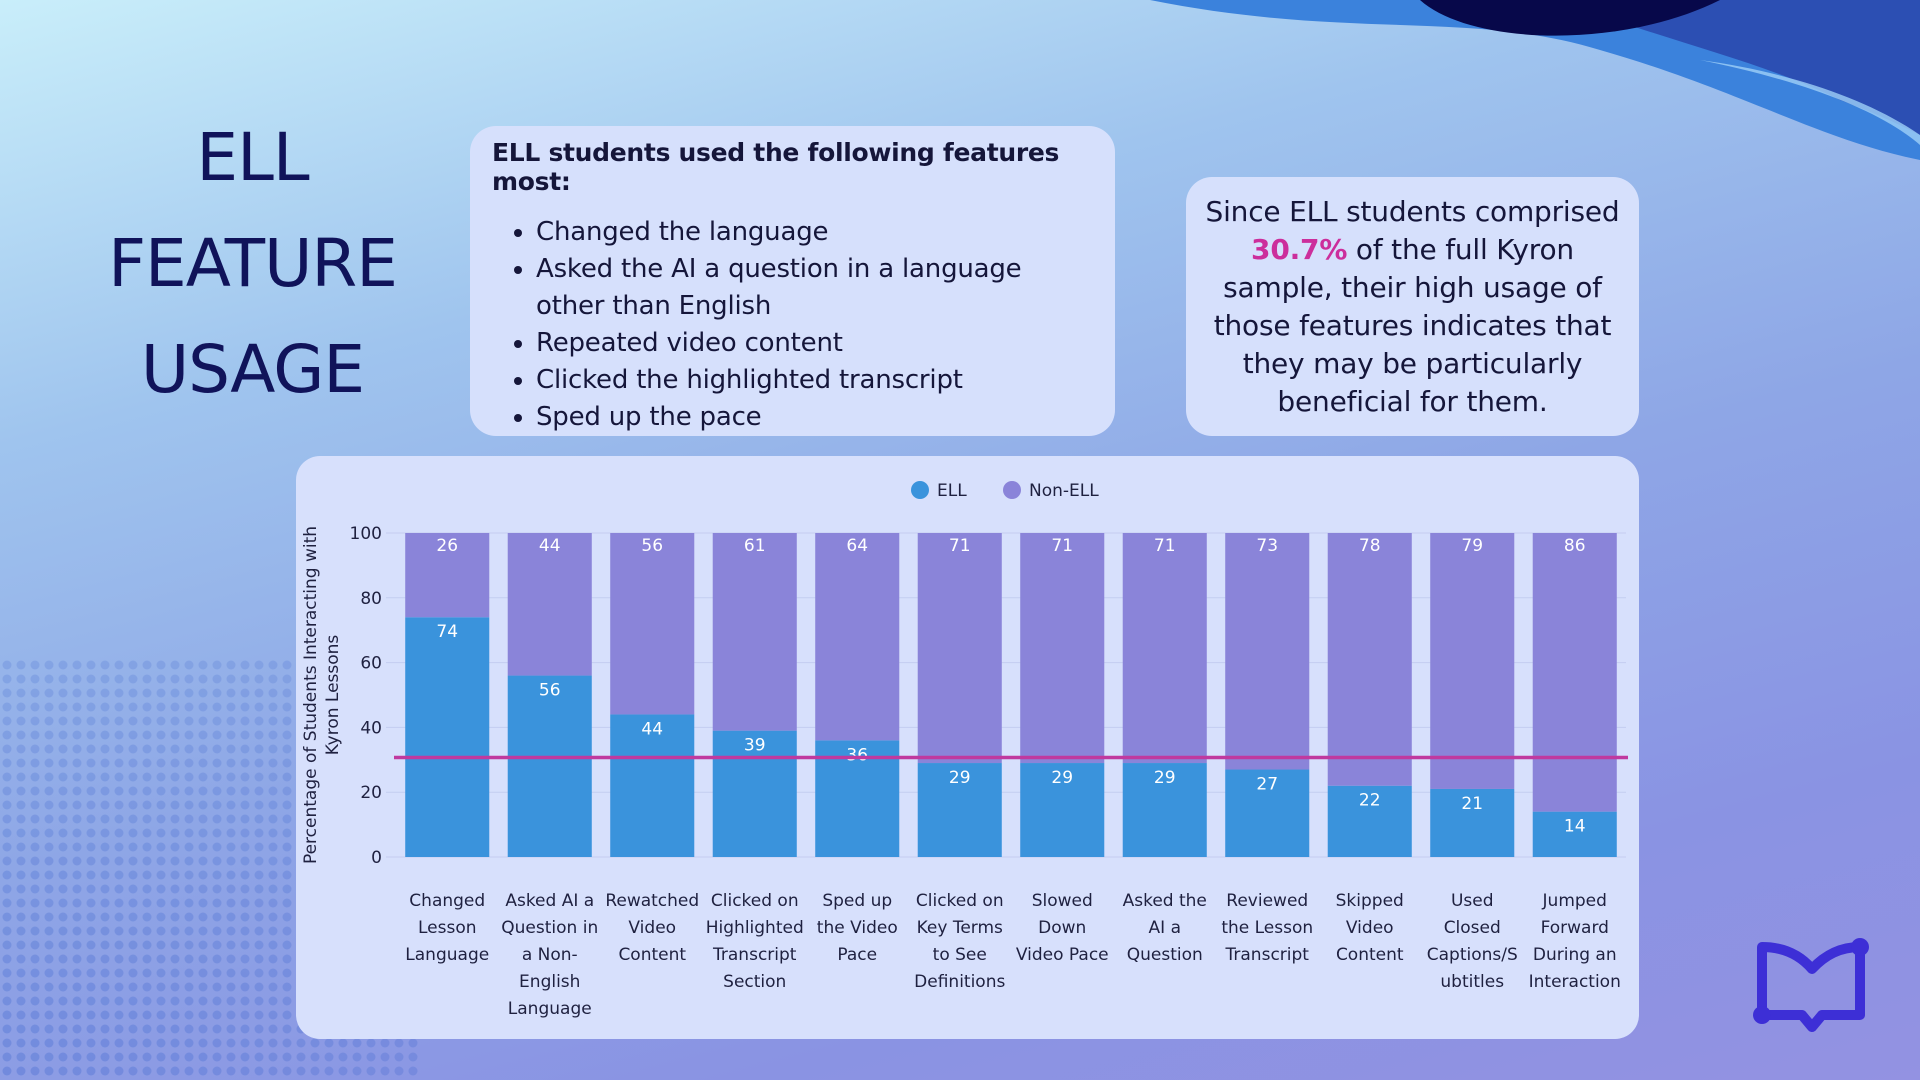 This screenshot has height=1080, width=1920. Describe the element at coordinates (1012, 490) in the screenshot. I see `legend-swatch-non-ell` at that location.